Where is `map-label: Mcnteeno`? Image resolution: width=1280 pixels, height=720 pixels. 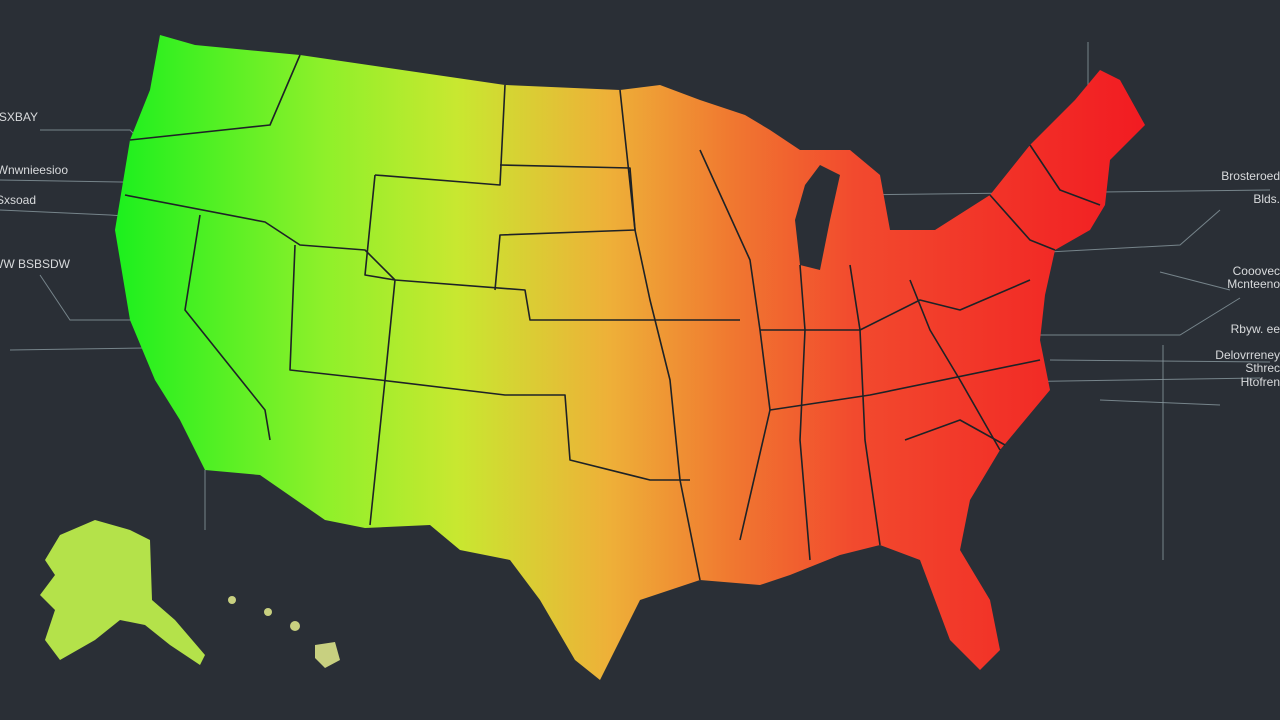
map-label: Mcnteeno is located at coordinates (1253, 284).